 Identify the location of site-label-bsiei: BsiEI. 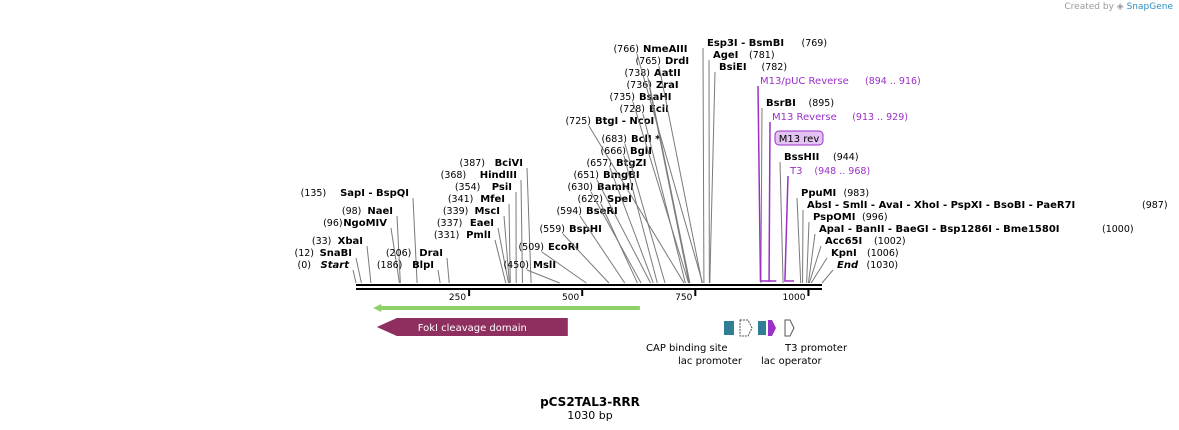
(733, 67).